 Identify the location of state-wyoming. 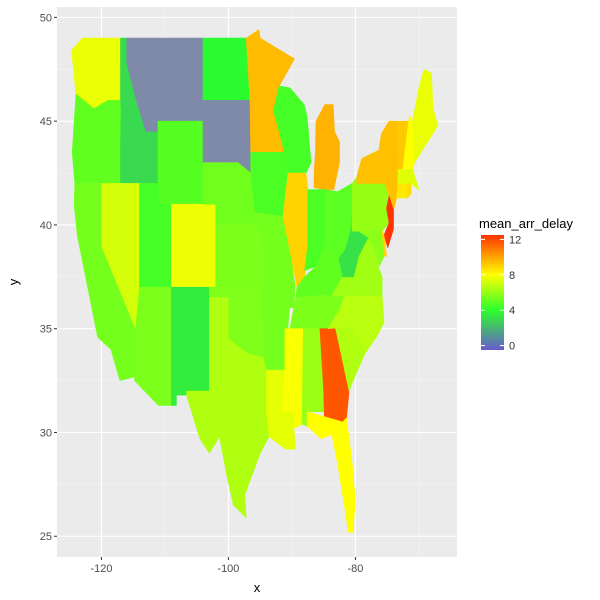
(180, 162).